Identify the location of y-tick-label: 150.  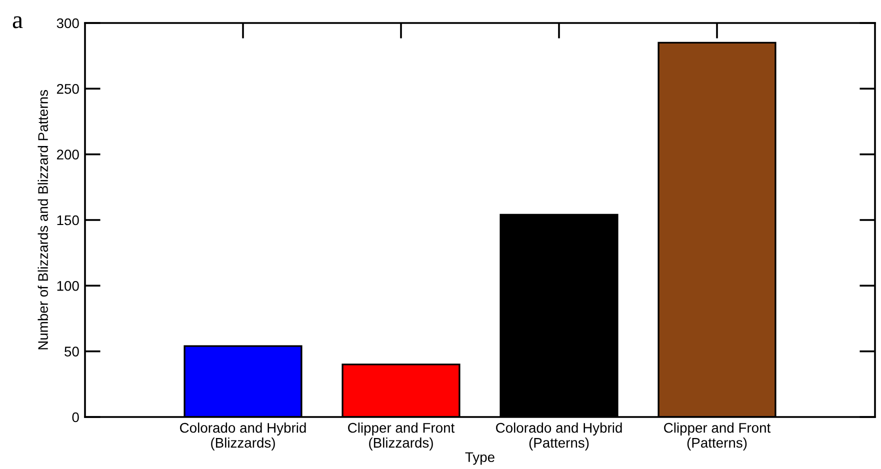
(68, 220).